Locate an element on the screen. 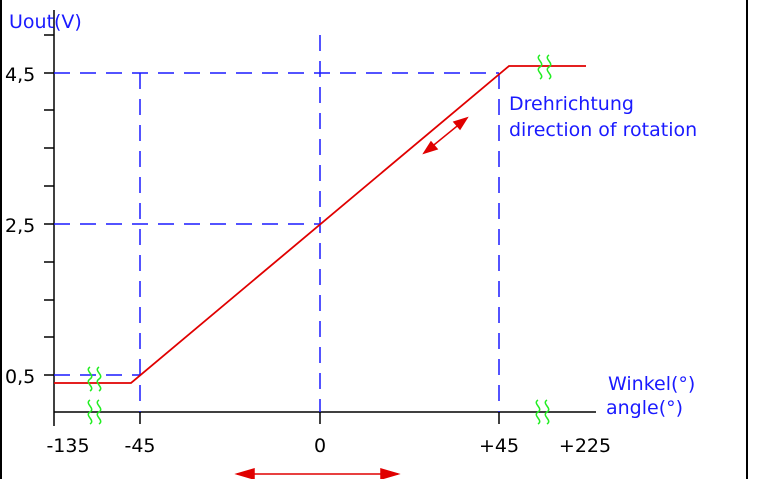 The width and height of the screenshot is (766, 479). break-mark-top-right is located at coordinates (544, 67).